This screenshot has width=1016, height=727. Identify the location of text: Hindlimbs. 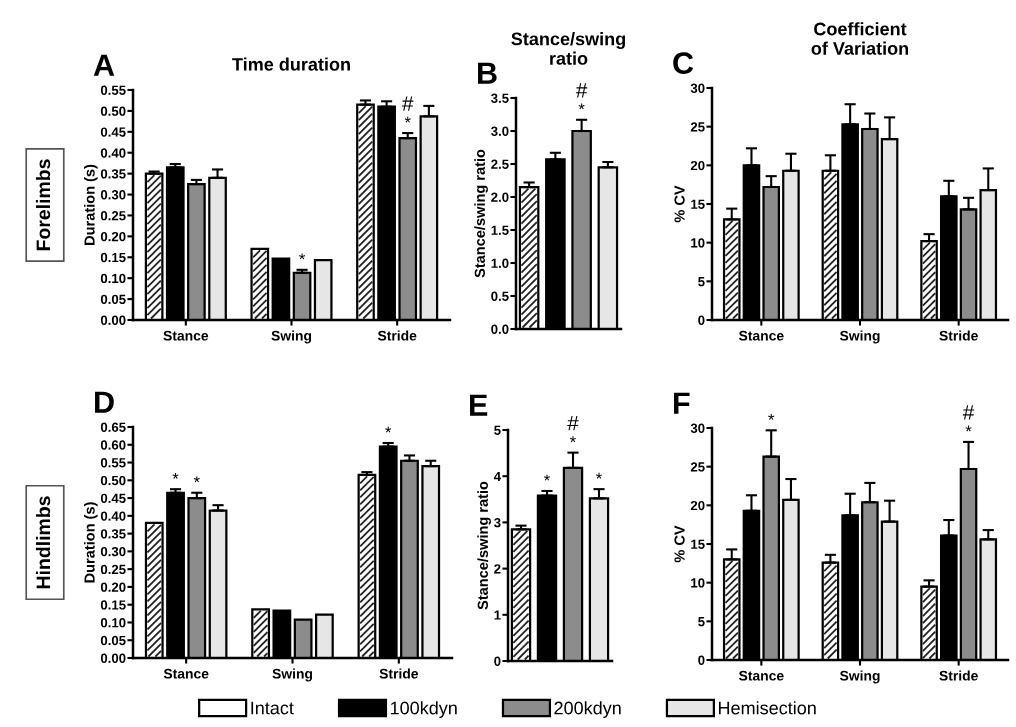
(43, 542).